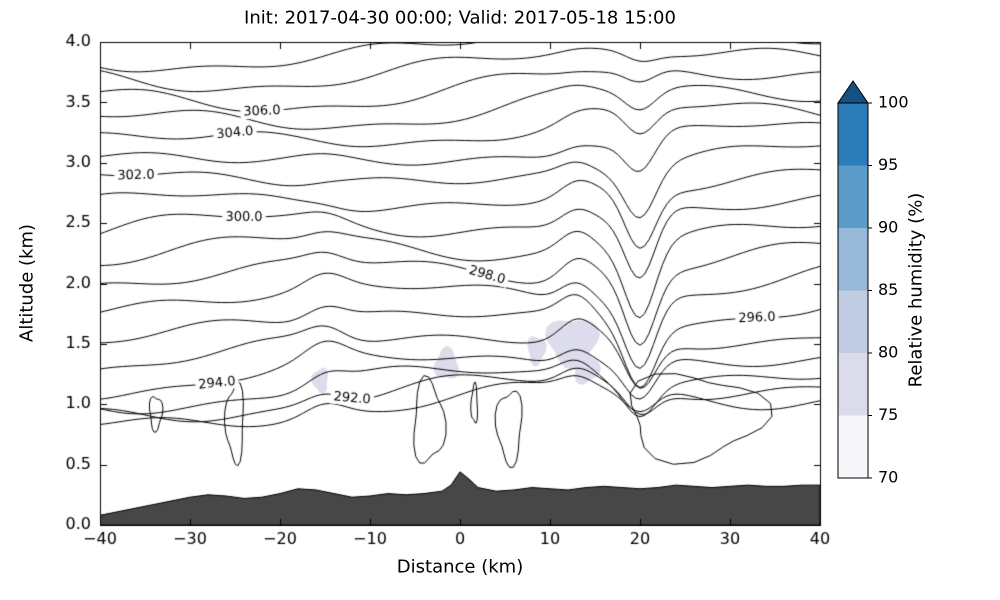 This screenshot has width=1000, height=600. Describe the element at coordinates (888, 414) in the screenshot. I see `colorbar-tick-label: 75` at that location.